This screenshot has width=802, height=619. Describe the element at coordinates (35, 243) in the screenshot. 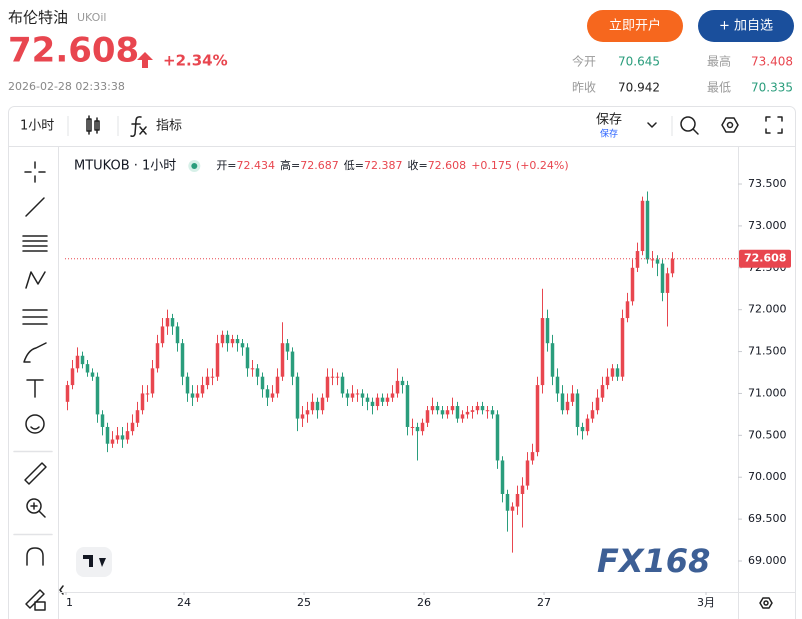

I see `fib-tool` at that location.